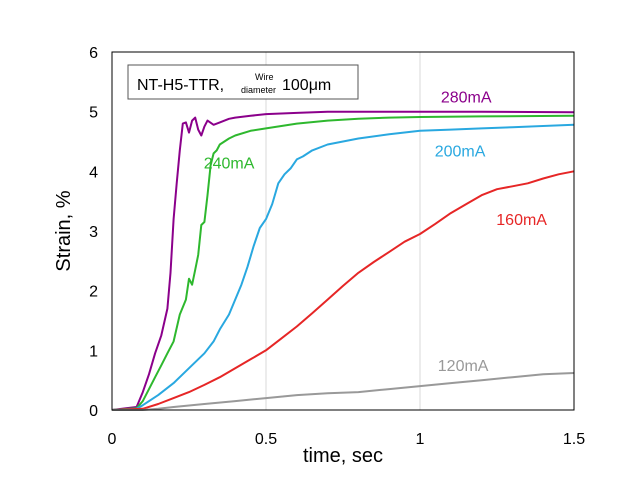 The image size is (632, 495). I want to click on x-tick-label: 0.5, so click(266, 439).